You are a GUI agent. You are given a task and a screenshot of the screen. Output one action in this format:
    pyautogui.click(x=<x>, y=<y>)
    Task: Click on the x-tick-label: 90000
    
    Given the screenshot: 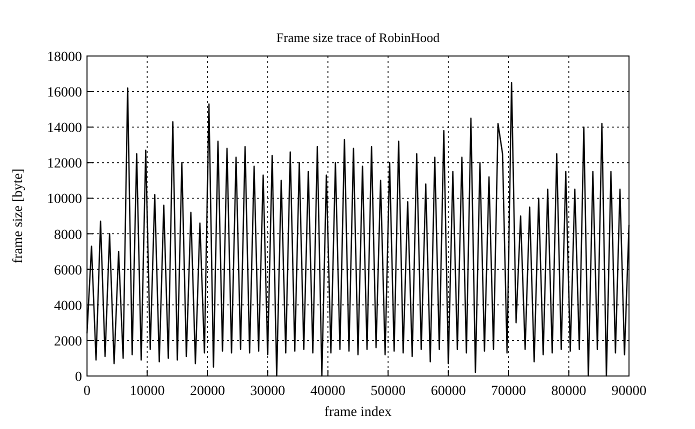 What is the action you would take?
    pyautogui.click(x=629, y=391)
    